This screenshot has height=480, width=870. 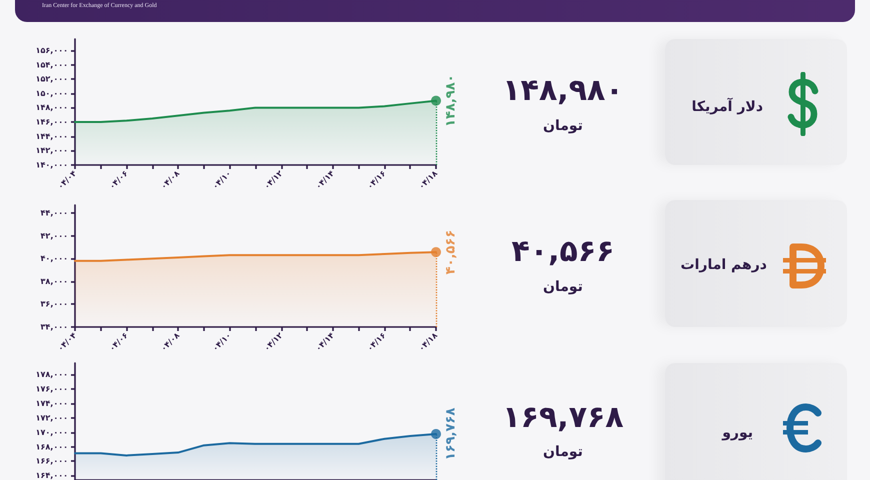 I want to click on y-tick-label: ۱۴۸,۰۰۰, so click(x=52, y=107).